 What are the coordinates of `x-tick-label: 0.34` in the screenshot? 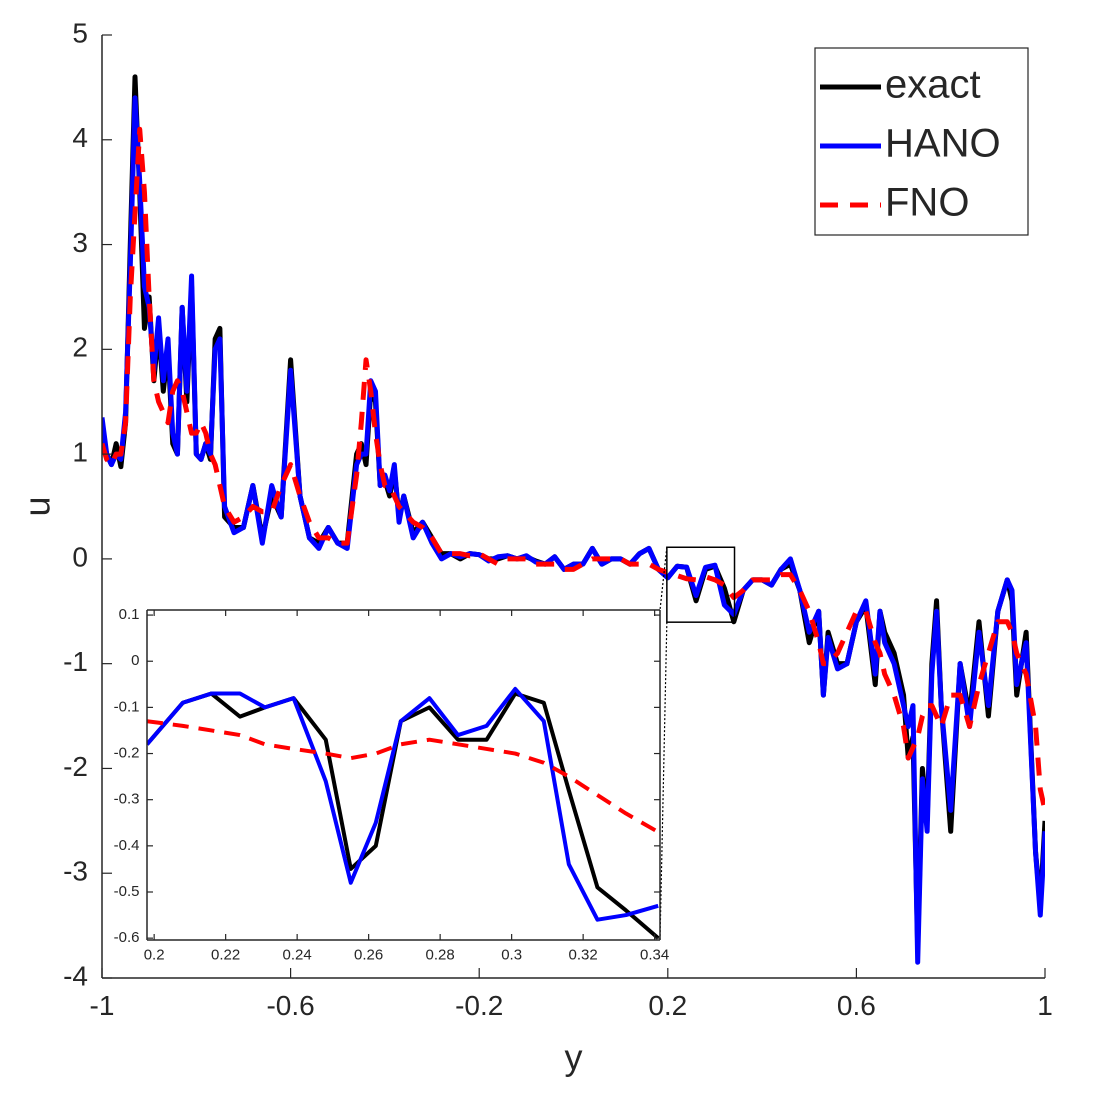 It's located at (654, 955).